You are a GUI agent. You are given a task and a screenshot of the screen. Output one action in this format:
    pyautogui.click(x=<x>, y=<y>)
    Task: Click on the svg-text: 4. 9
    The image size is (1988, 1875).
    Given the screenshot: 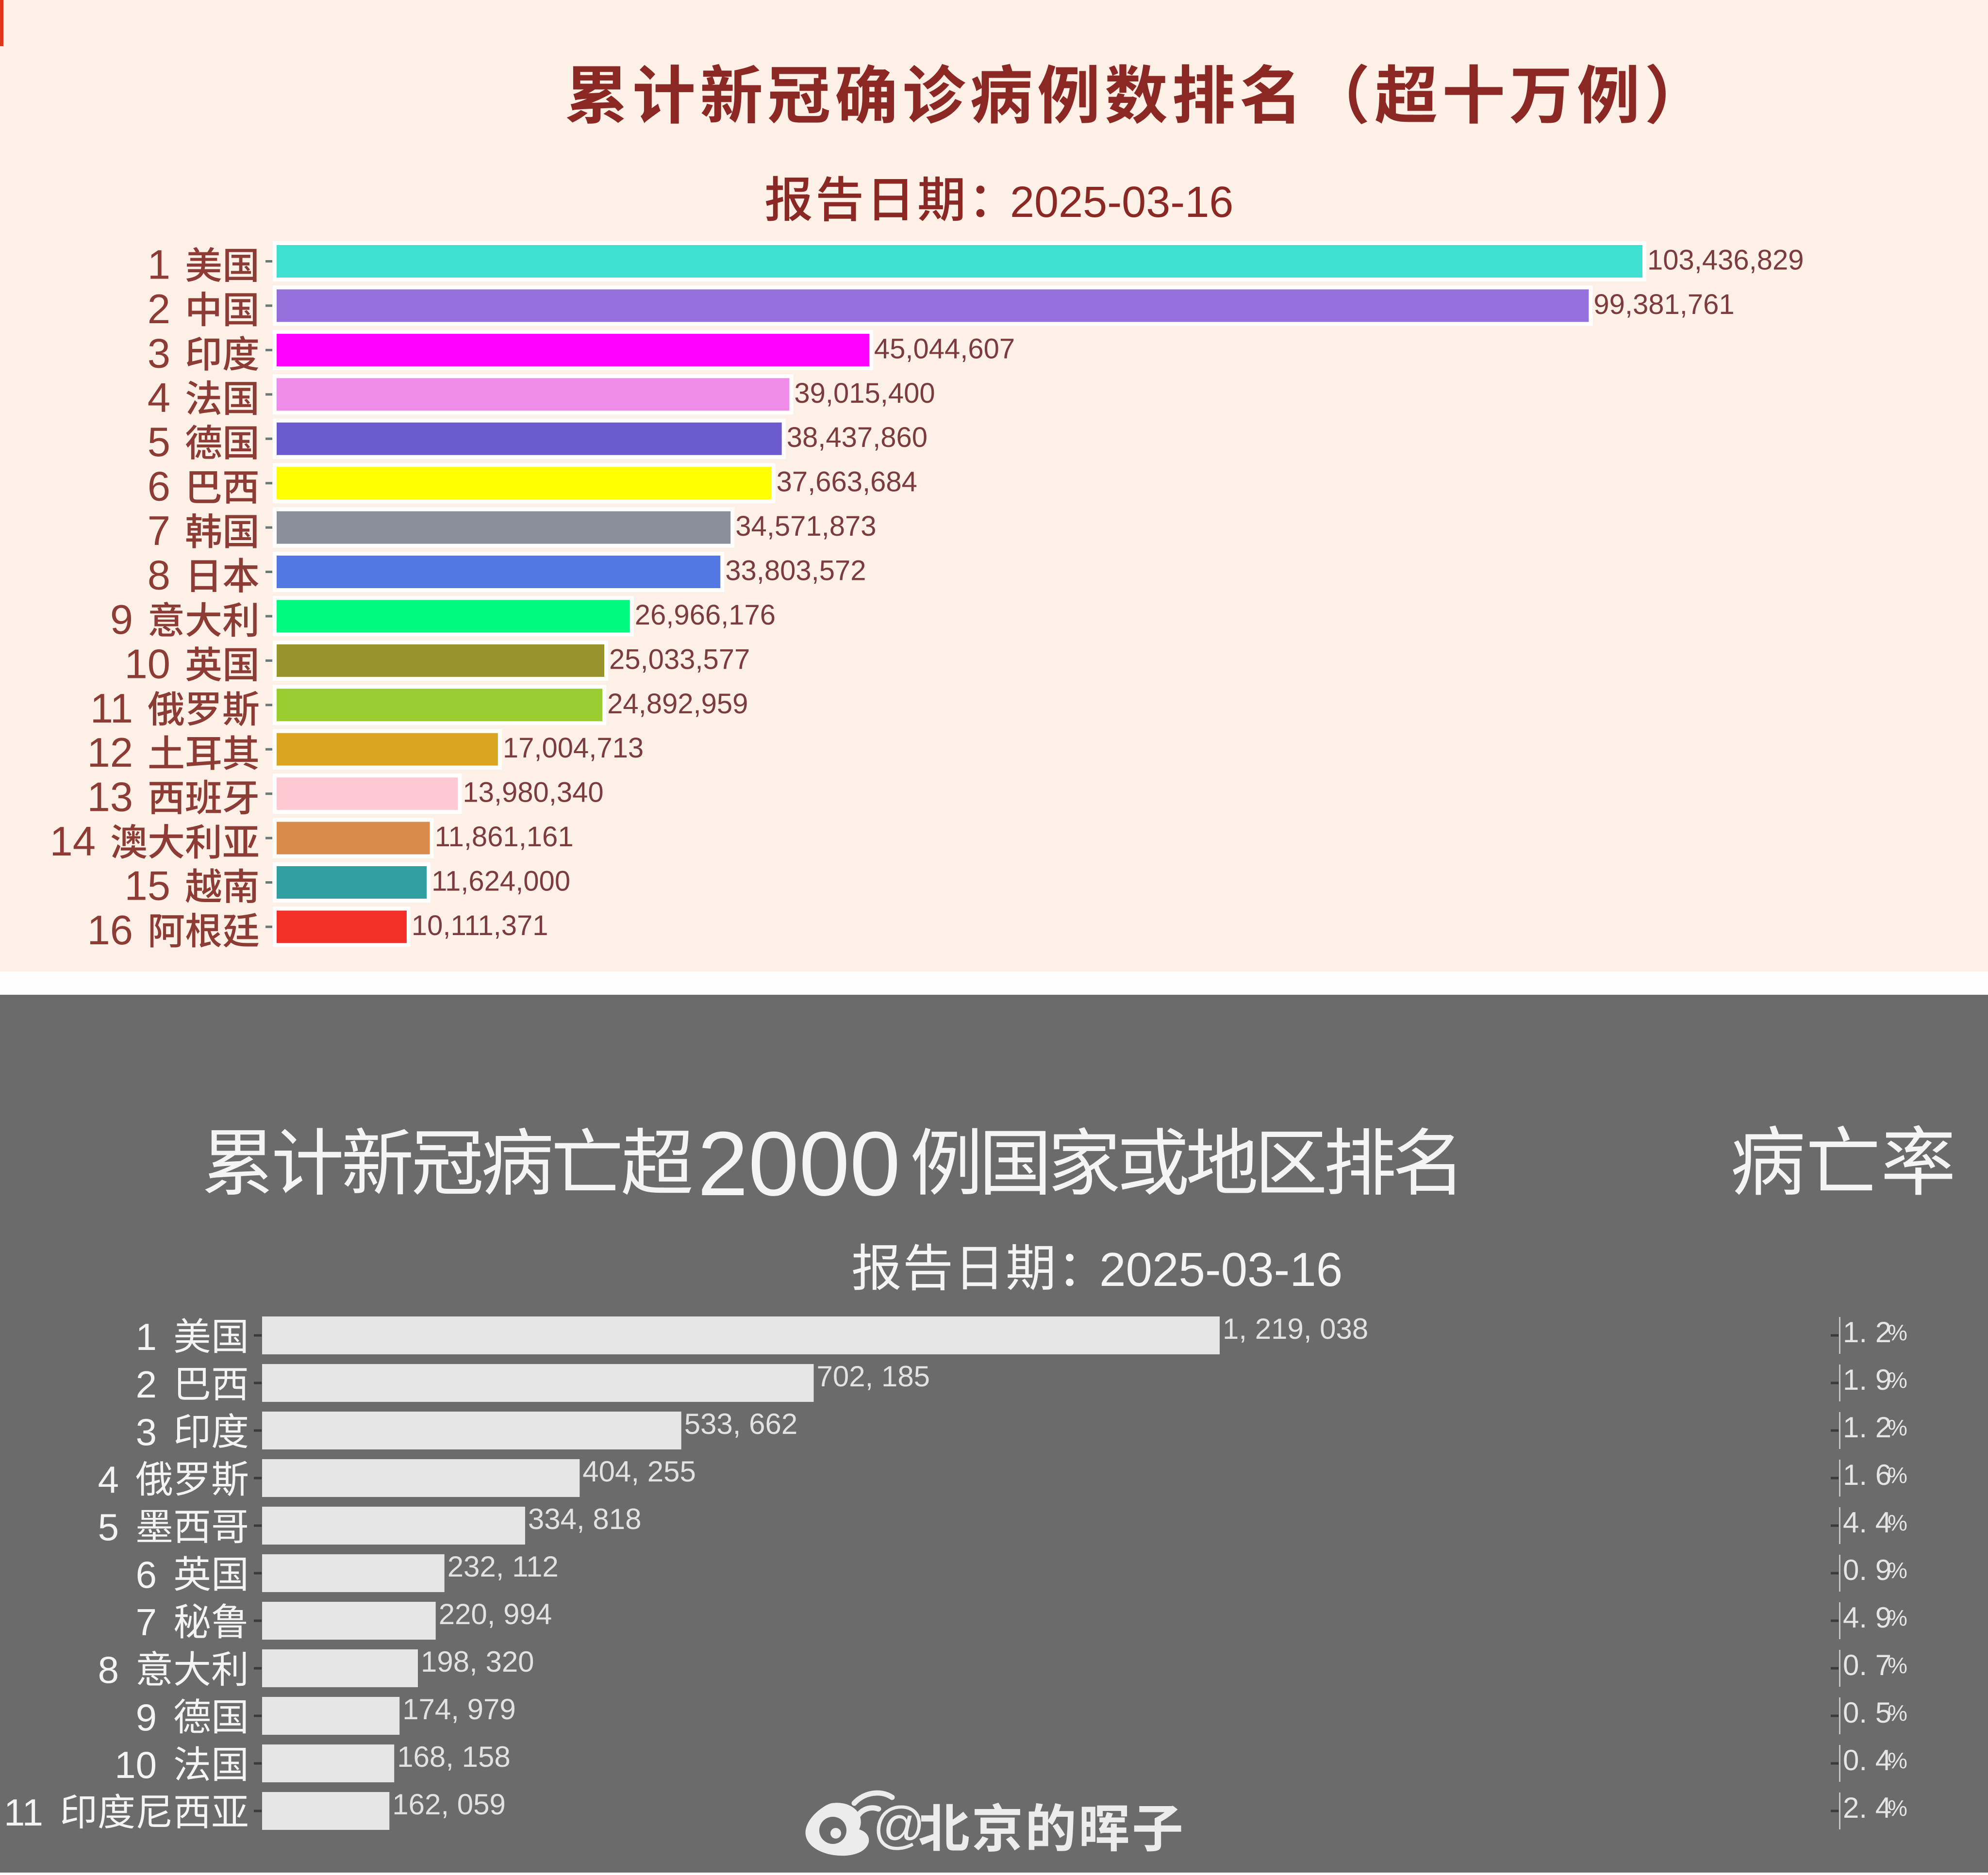 What is the action you would take?
    pyautogui.click(x=1867, y=1617)
    